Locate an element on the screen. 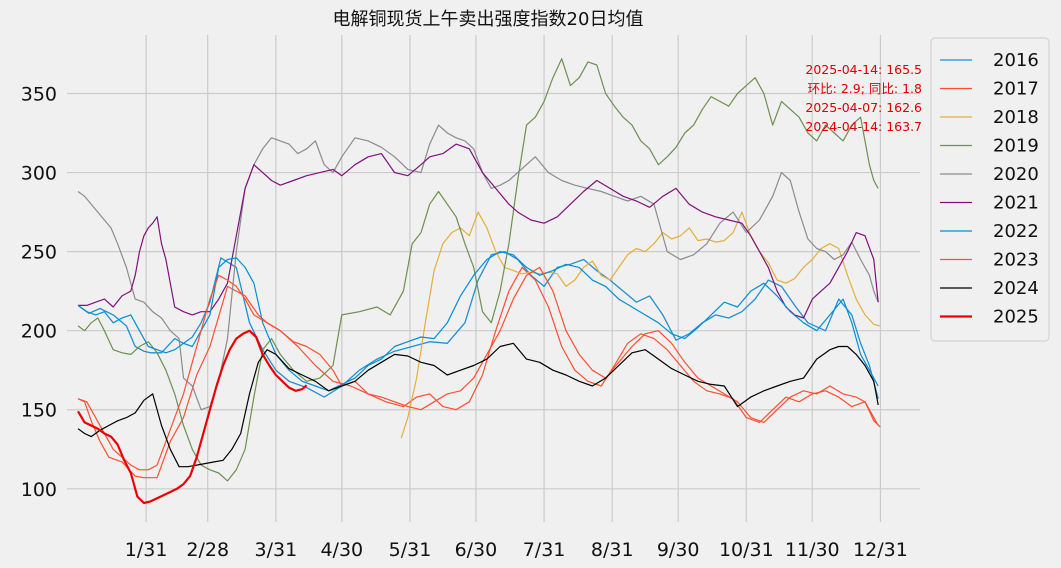 The image size is (1061, 568). legend-label: 2017 is located at coordinates (1016, 89).